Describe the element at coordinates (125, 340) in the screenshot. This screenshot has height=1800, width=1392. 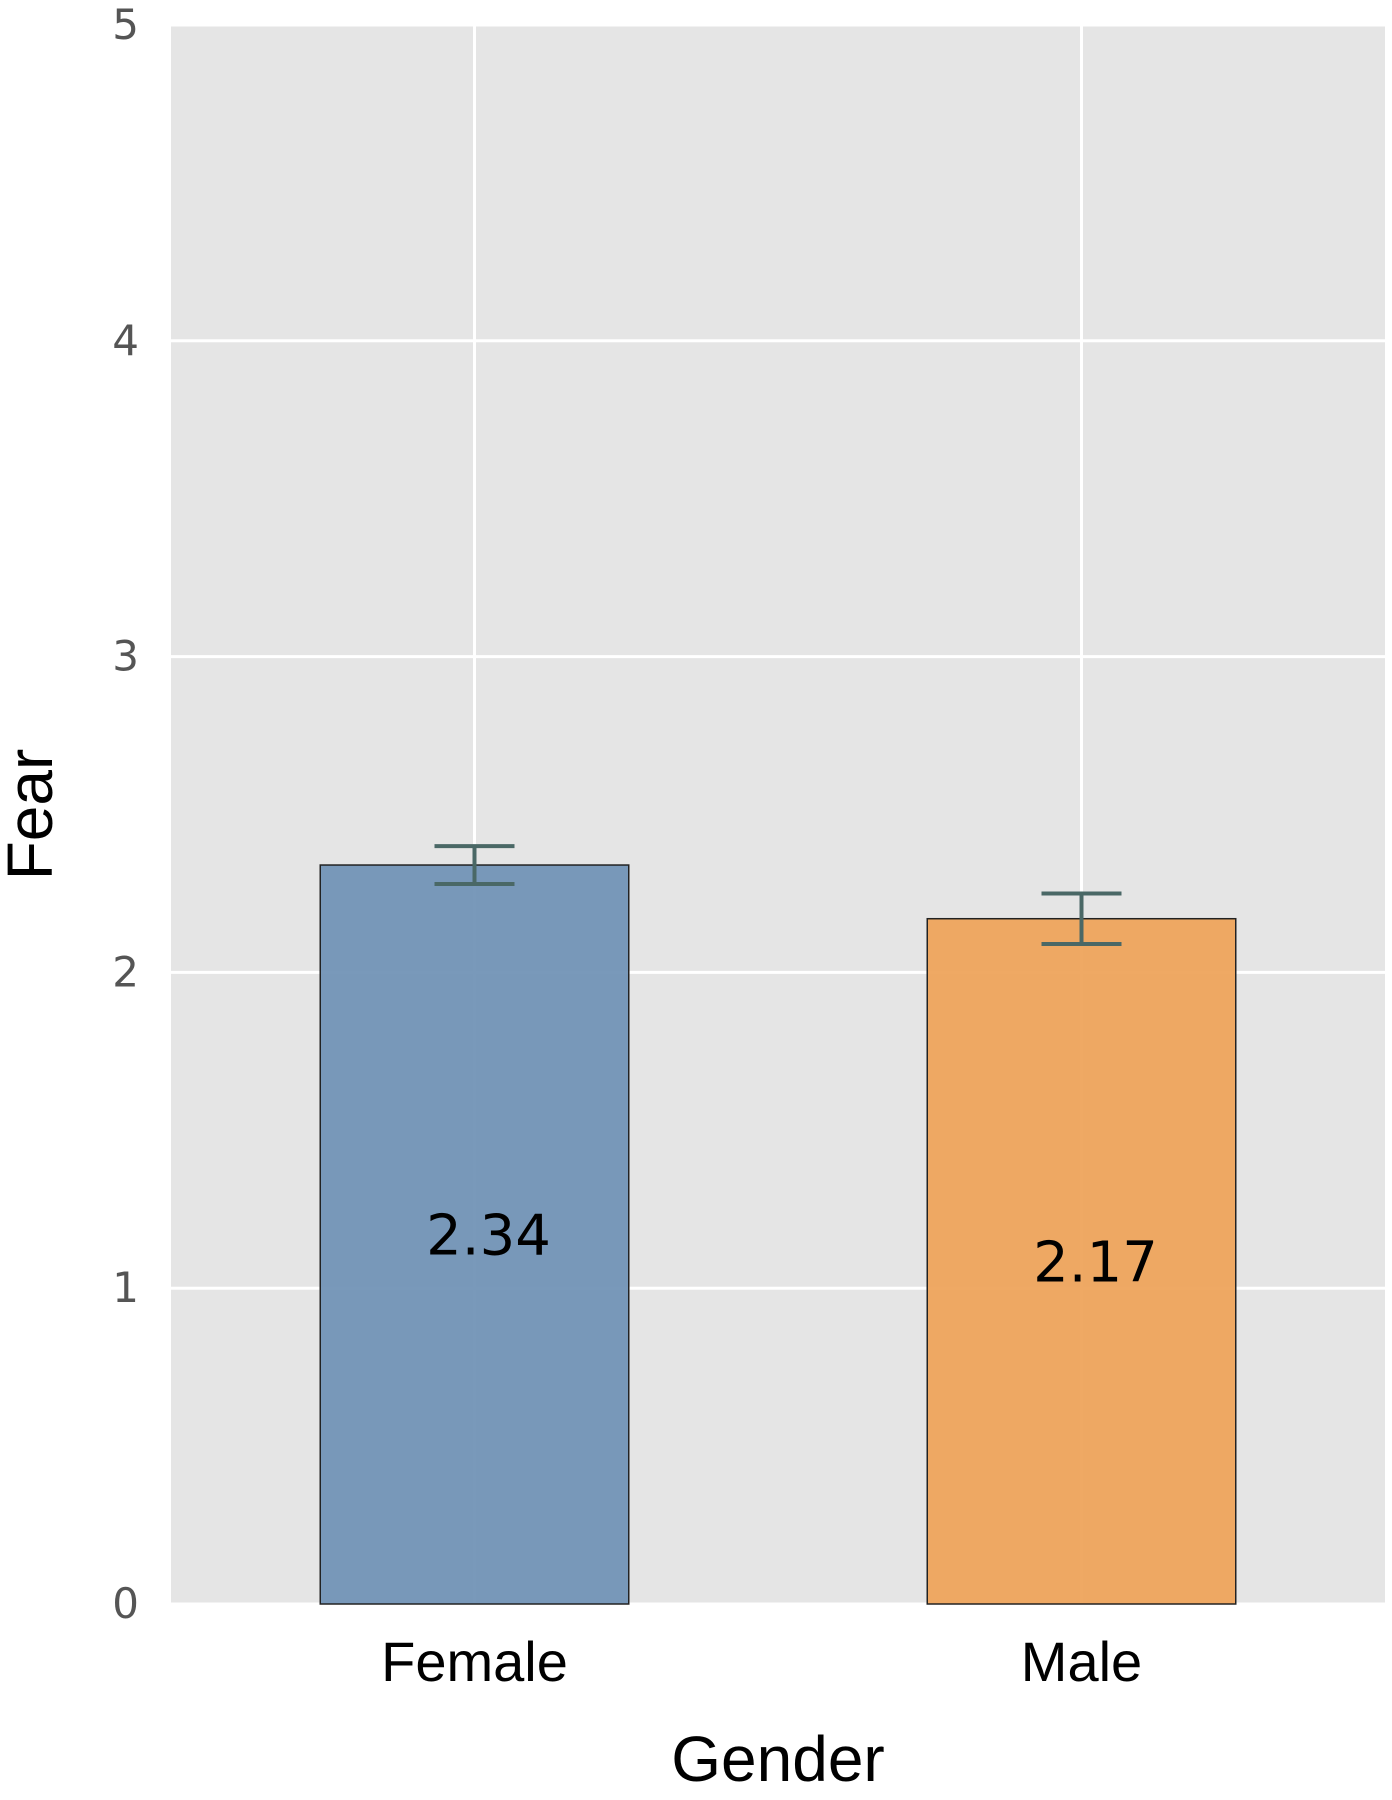
I see `y-tick-label: 4` at that location.